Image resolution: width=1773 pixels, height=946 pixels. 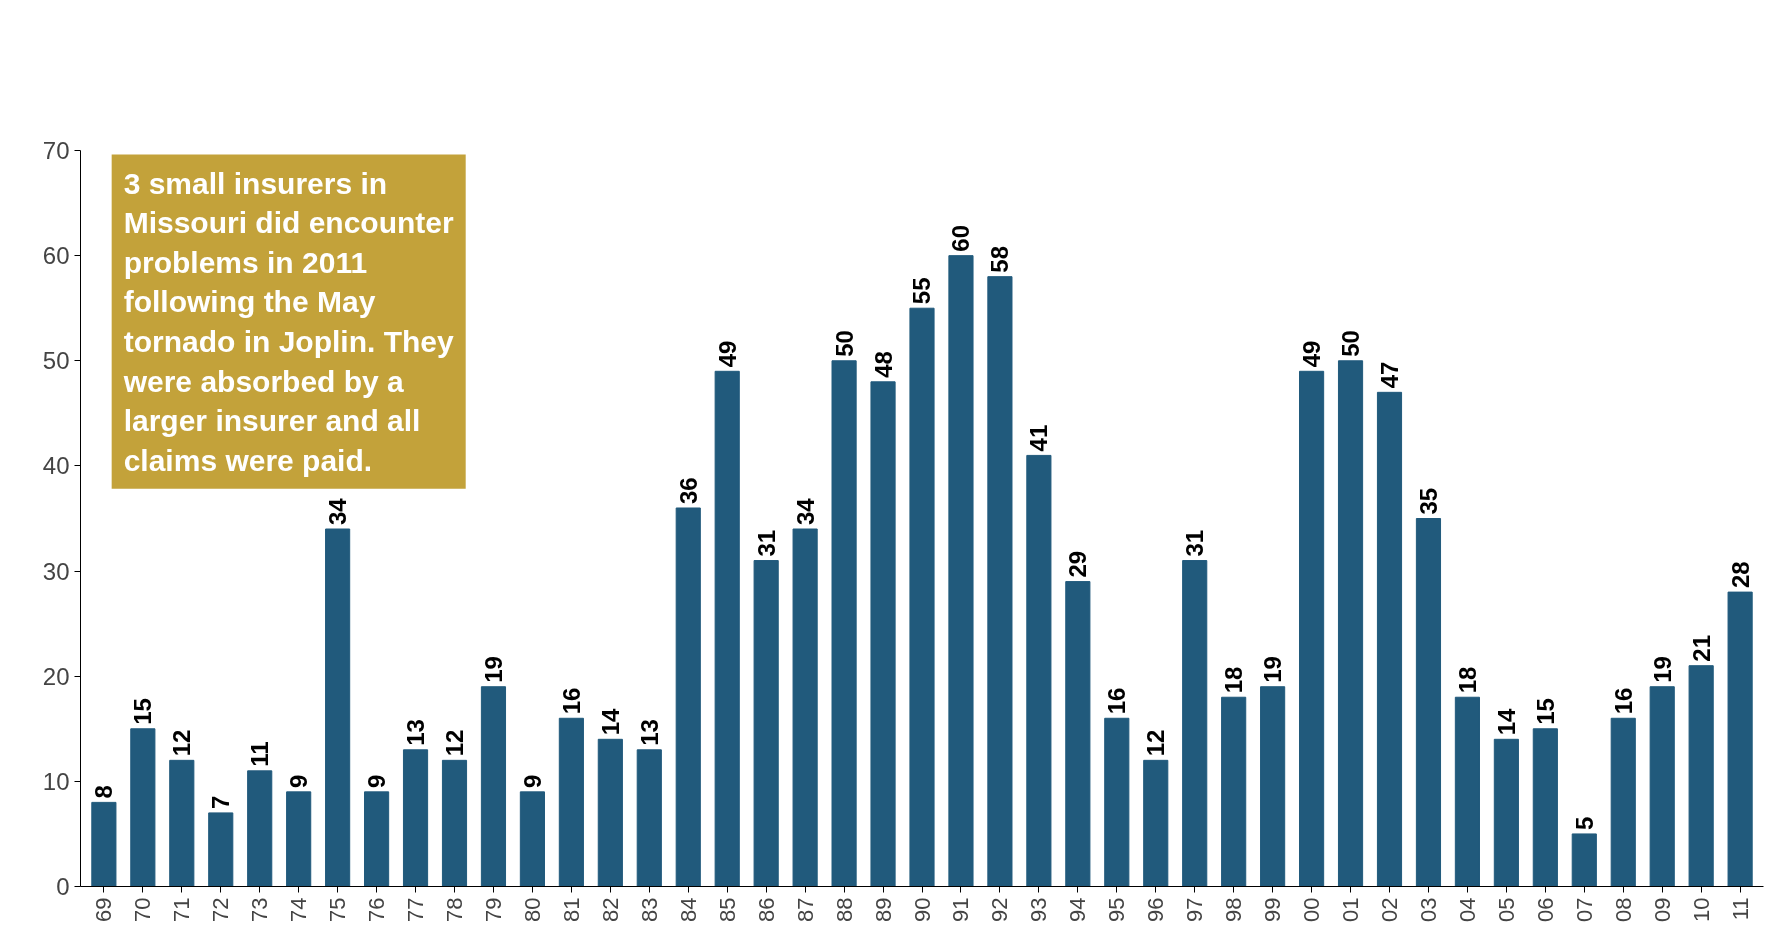 What do you see at coordinates (56, 571) in the screenshot?
I see `y-tick-label: 30` at bounding box center [56, 571].